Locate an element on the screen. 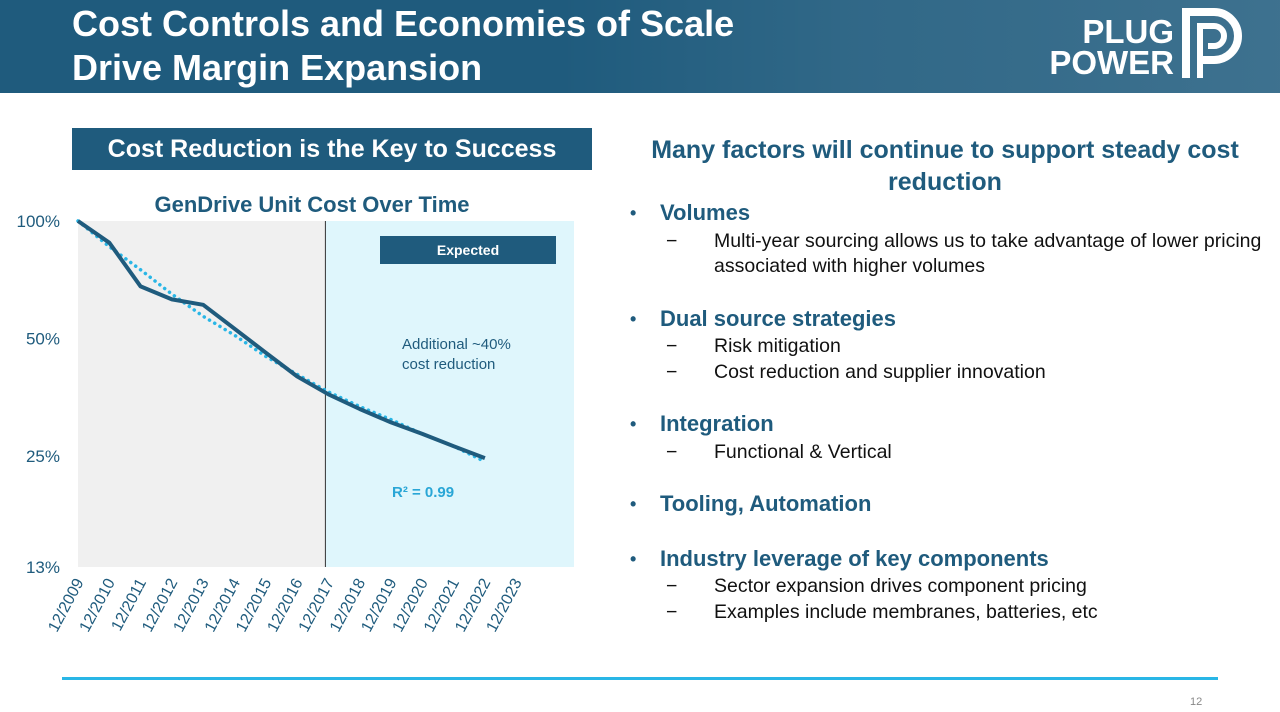  sub-item-text: Risk mitigation is located at coordinates (777, 346).